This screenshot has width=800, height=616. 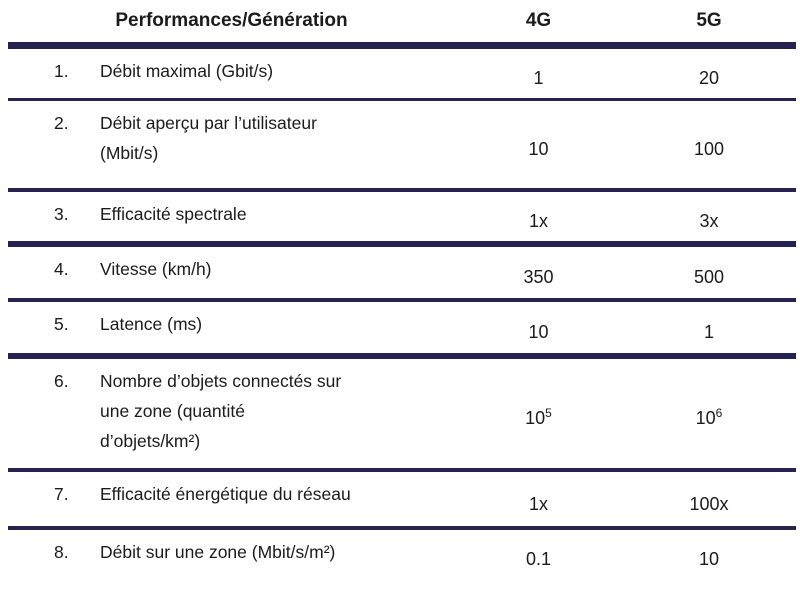 I want to click on row-number: 1., so click(x=61, y=70).